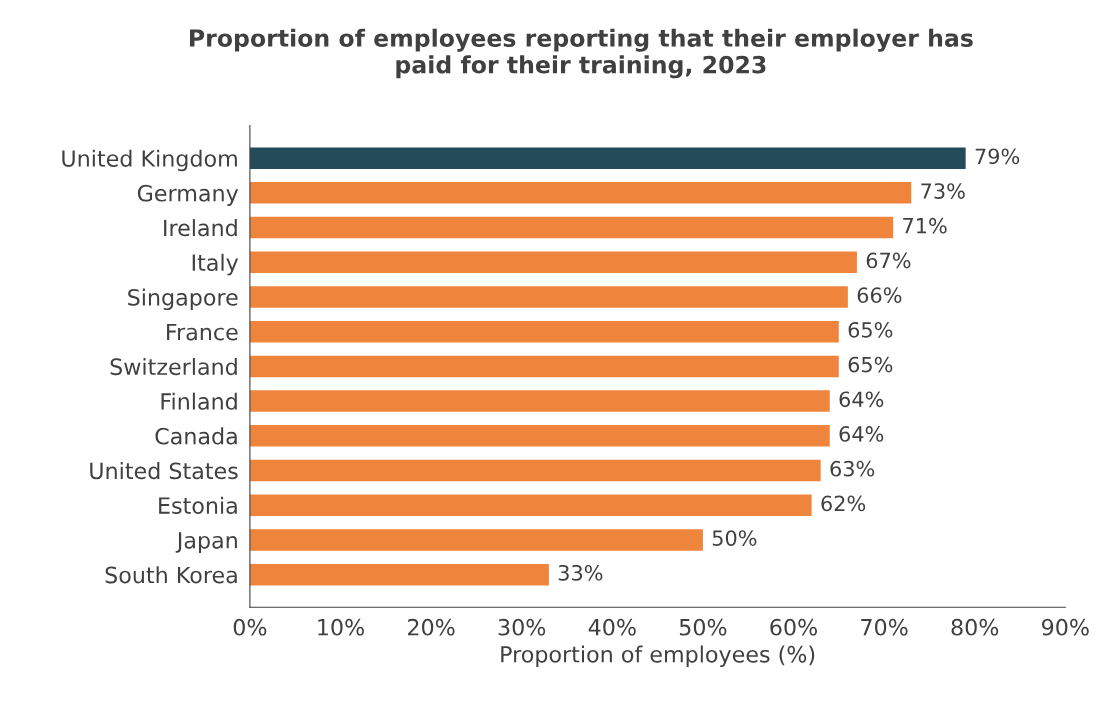 This screenshot has width=1096, height=717. What do you see at coordinates (793, 627) in the screenshot?
I see `x-tick-label: 60%` at bounding box center [793, 627].